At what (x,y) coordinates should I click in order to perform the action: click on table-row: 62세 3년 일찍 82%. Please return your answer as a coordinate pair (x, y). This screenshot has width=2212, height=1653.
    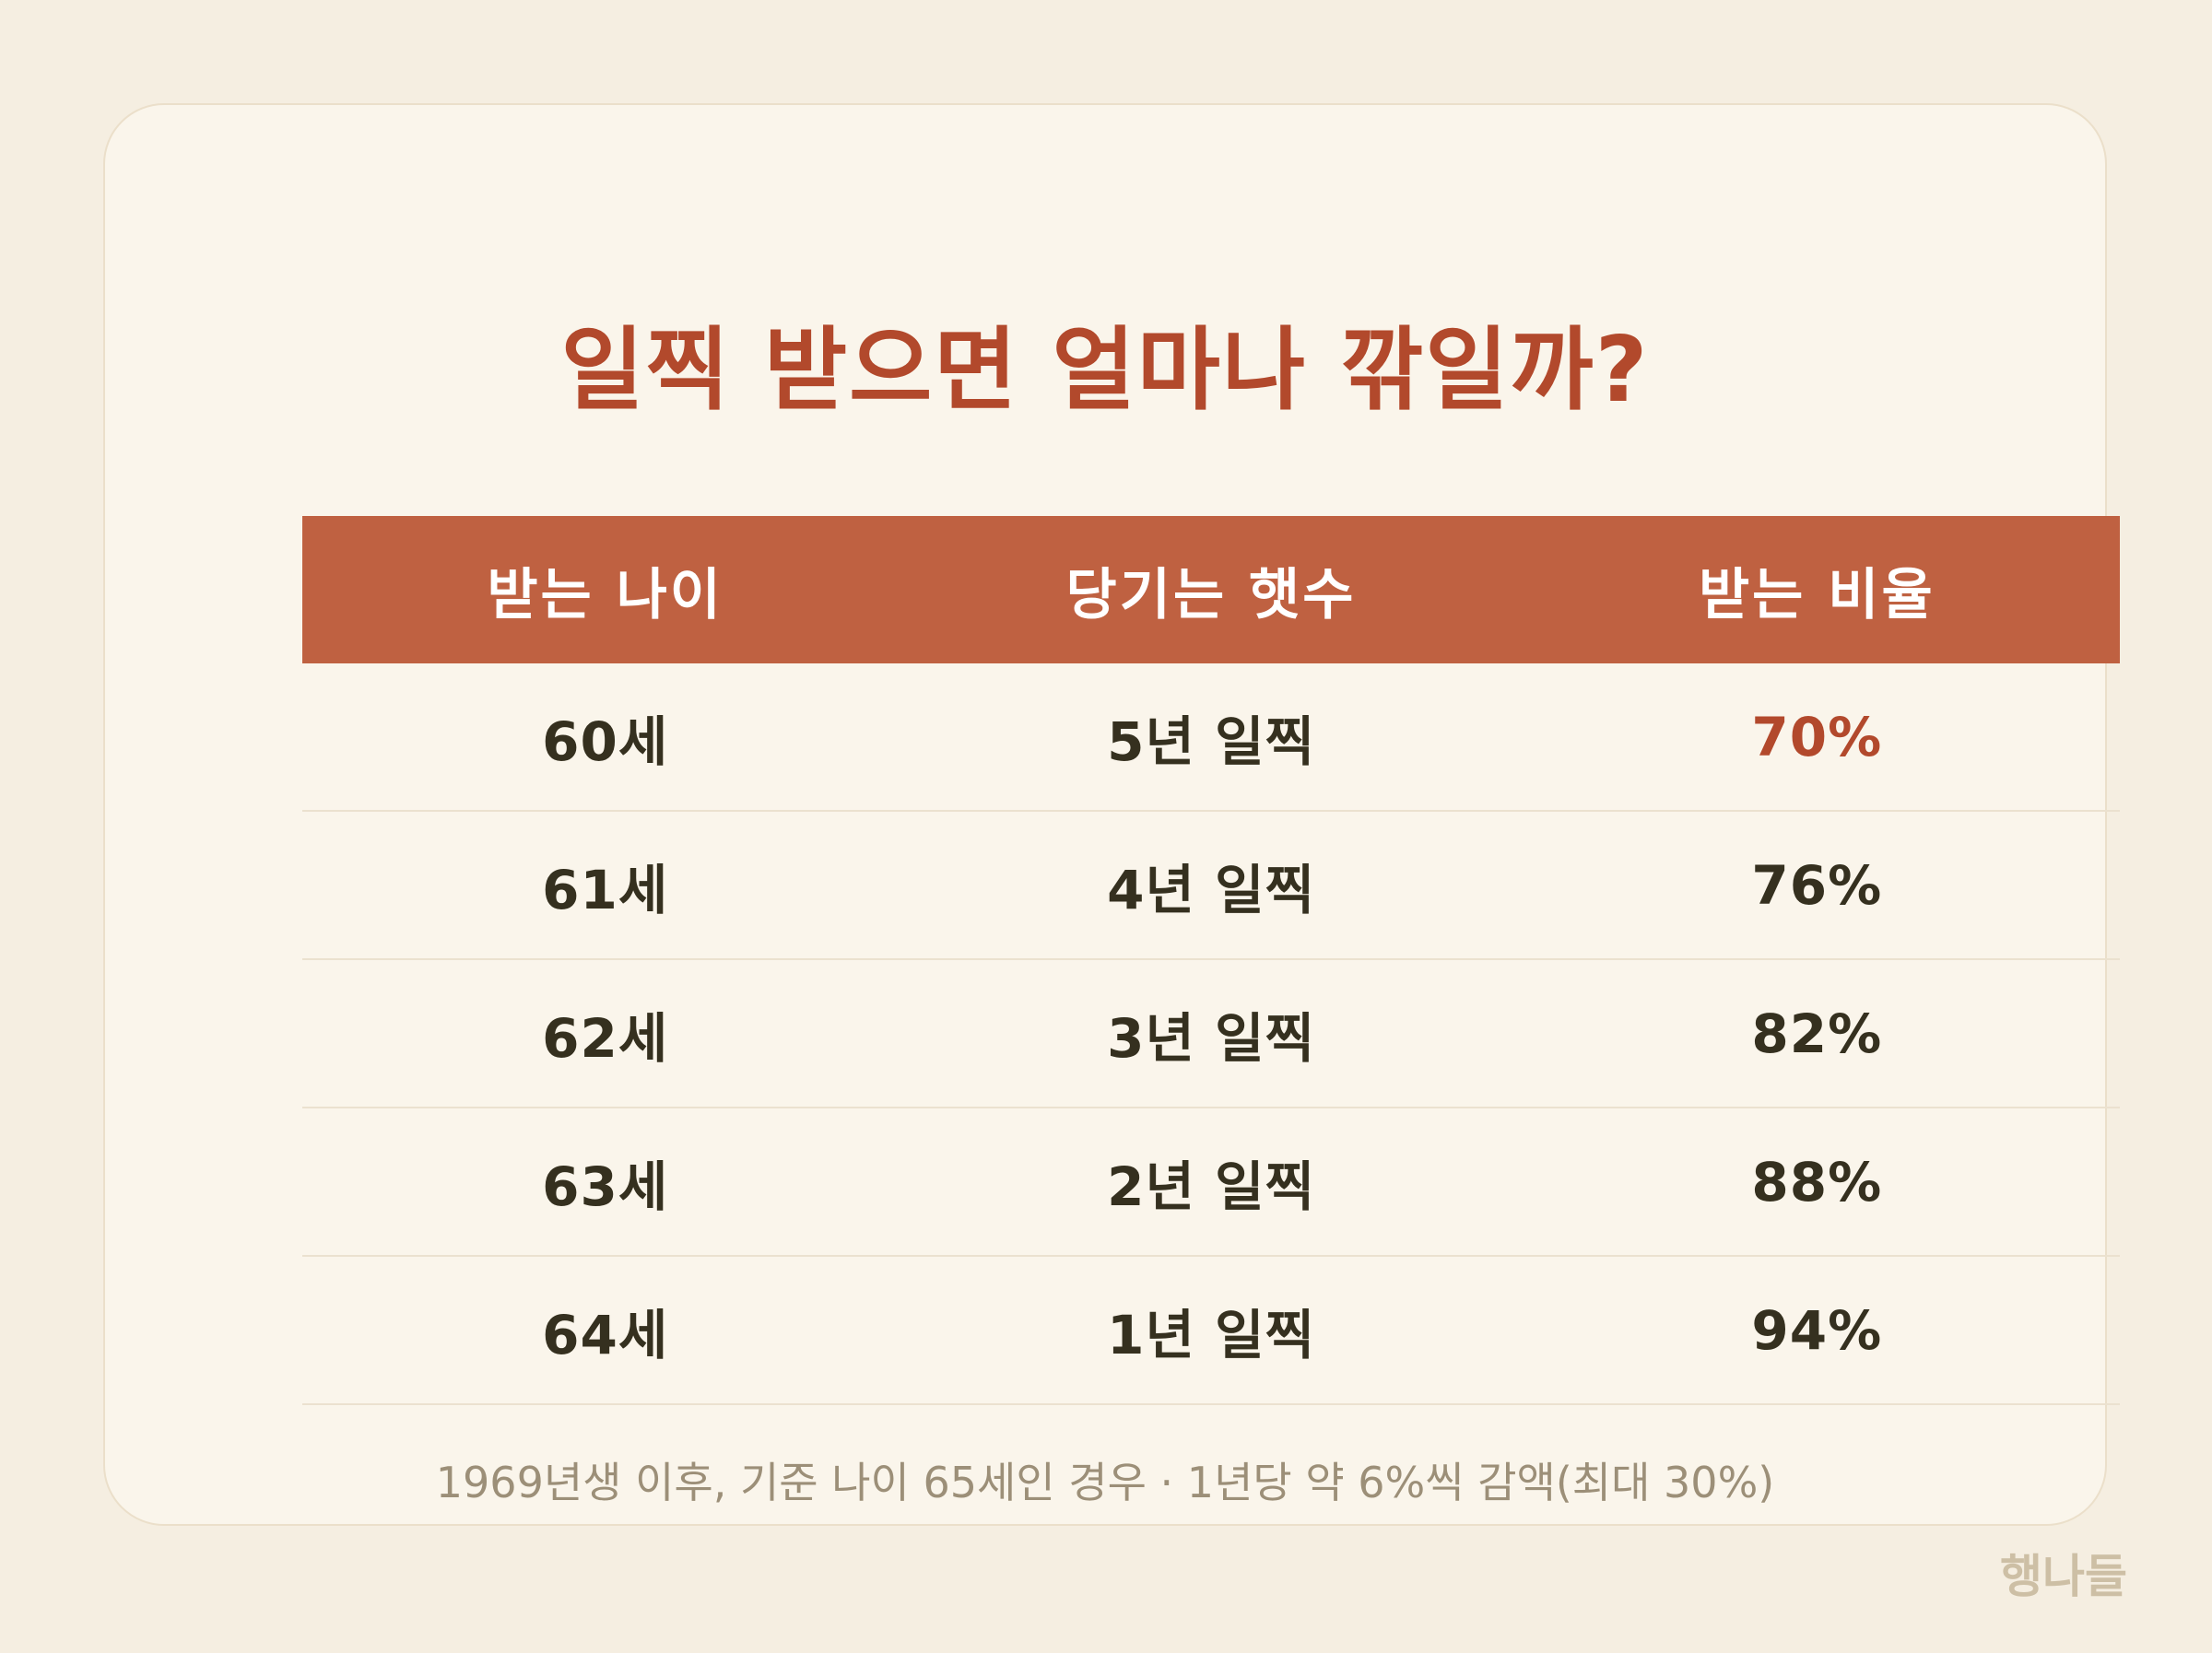
    Looking at the image, I should click on (1211, 1034).